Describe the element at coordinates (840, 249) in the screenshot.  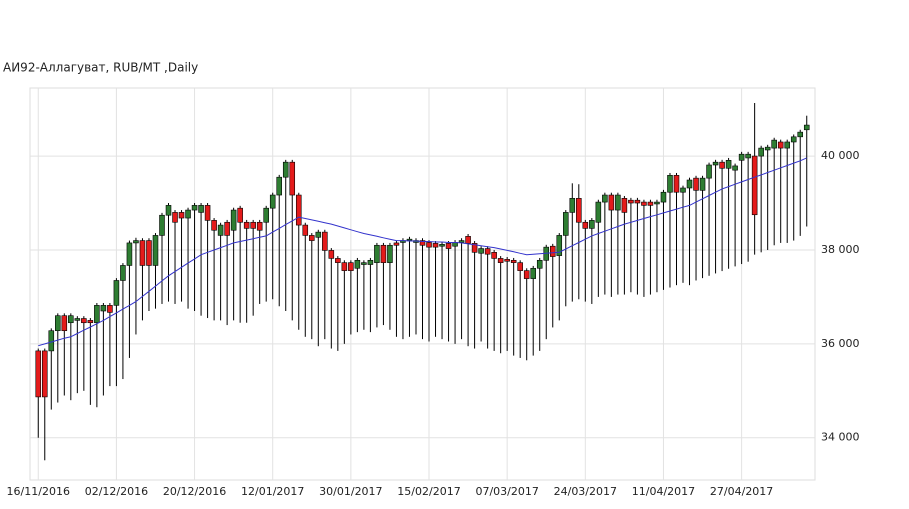
I see `y-tick-label: 38 000` at that location.